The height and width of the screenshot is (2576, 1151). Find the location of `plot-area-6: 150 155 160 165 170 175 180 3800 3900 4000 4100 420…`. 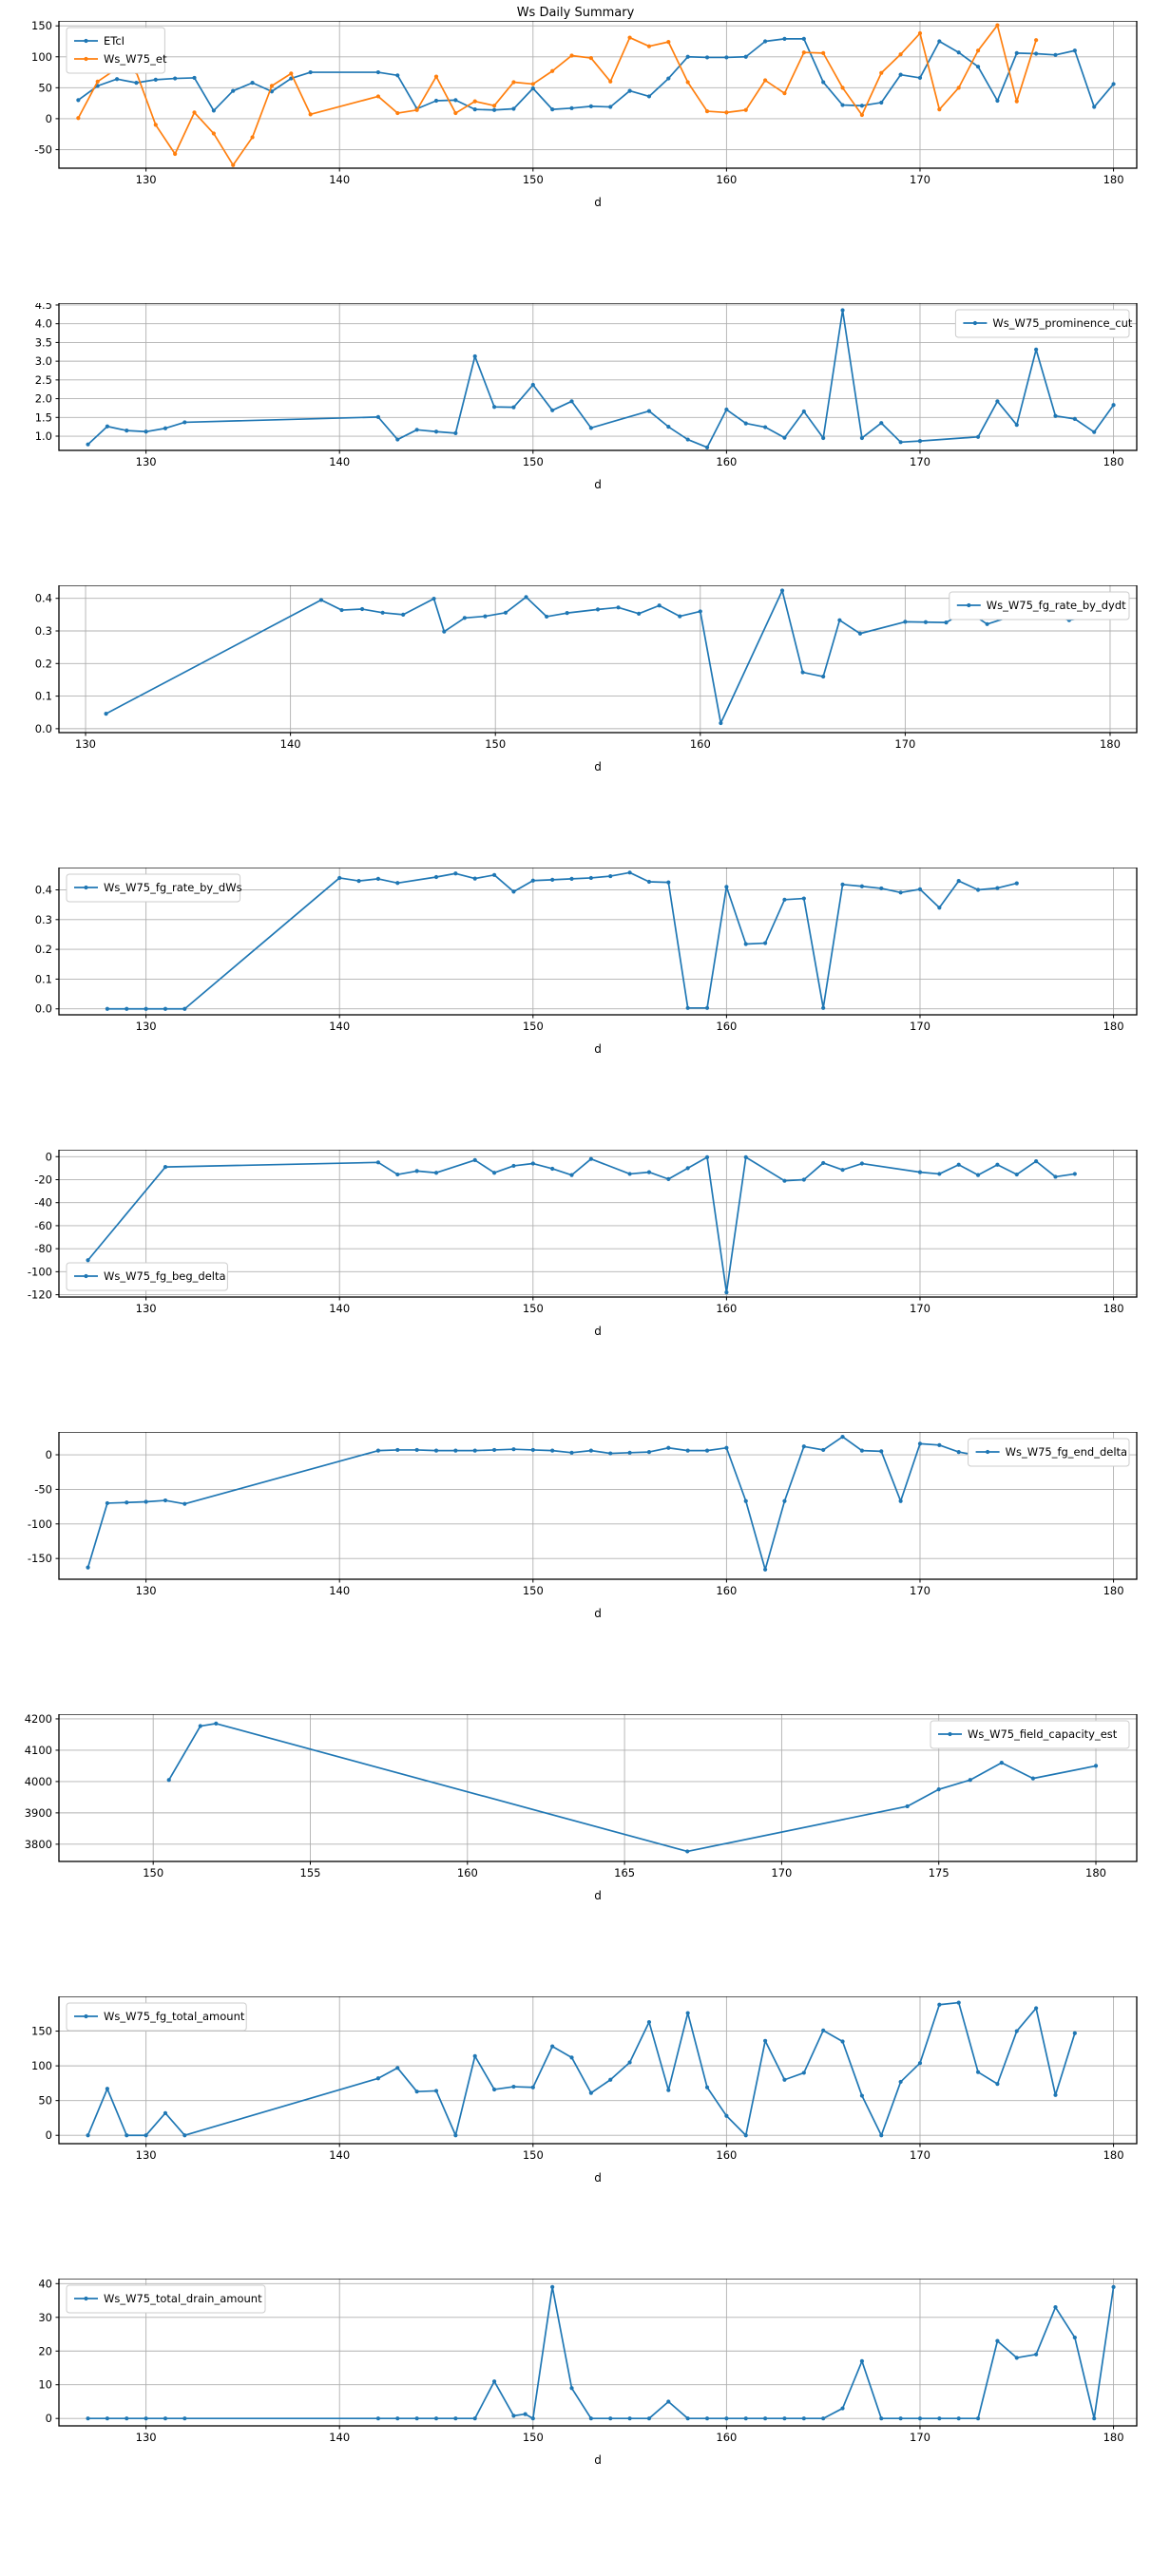

plot-area-6: 150 155 160 165 170 175 180 3800 3900 4000 4100 420… is located at coordinates (581, 1808).